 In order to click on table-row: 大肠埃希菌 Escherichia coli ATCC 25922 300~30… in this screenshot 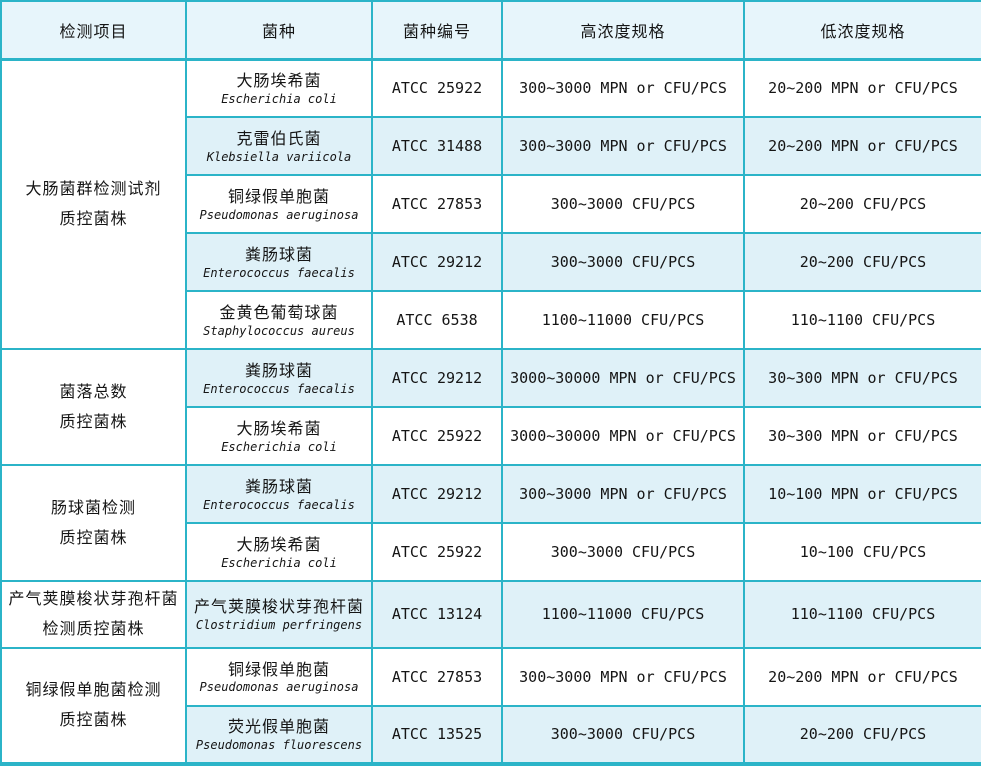, I will do `click(491, 552)`.